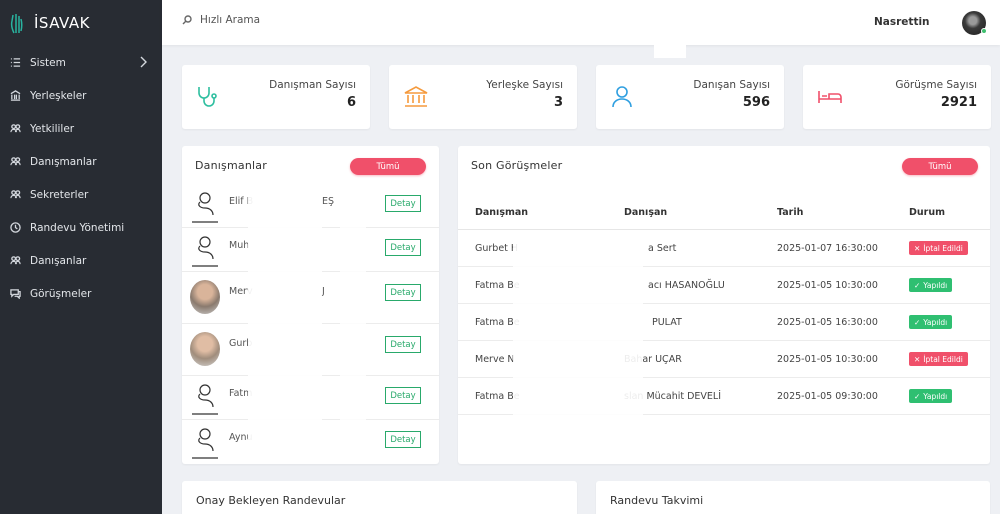  I want to click on hand-logo-icon, so click(16, 24).